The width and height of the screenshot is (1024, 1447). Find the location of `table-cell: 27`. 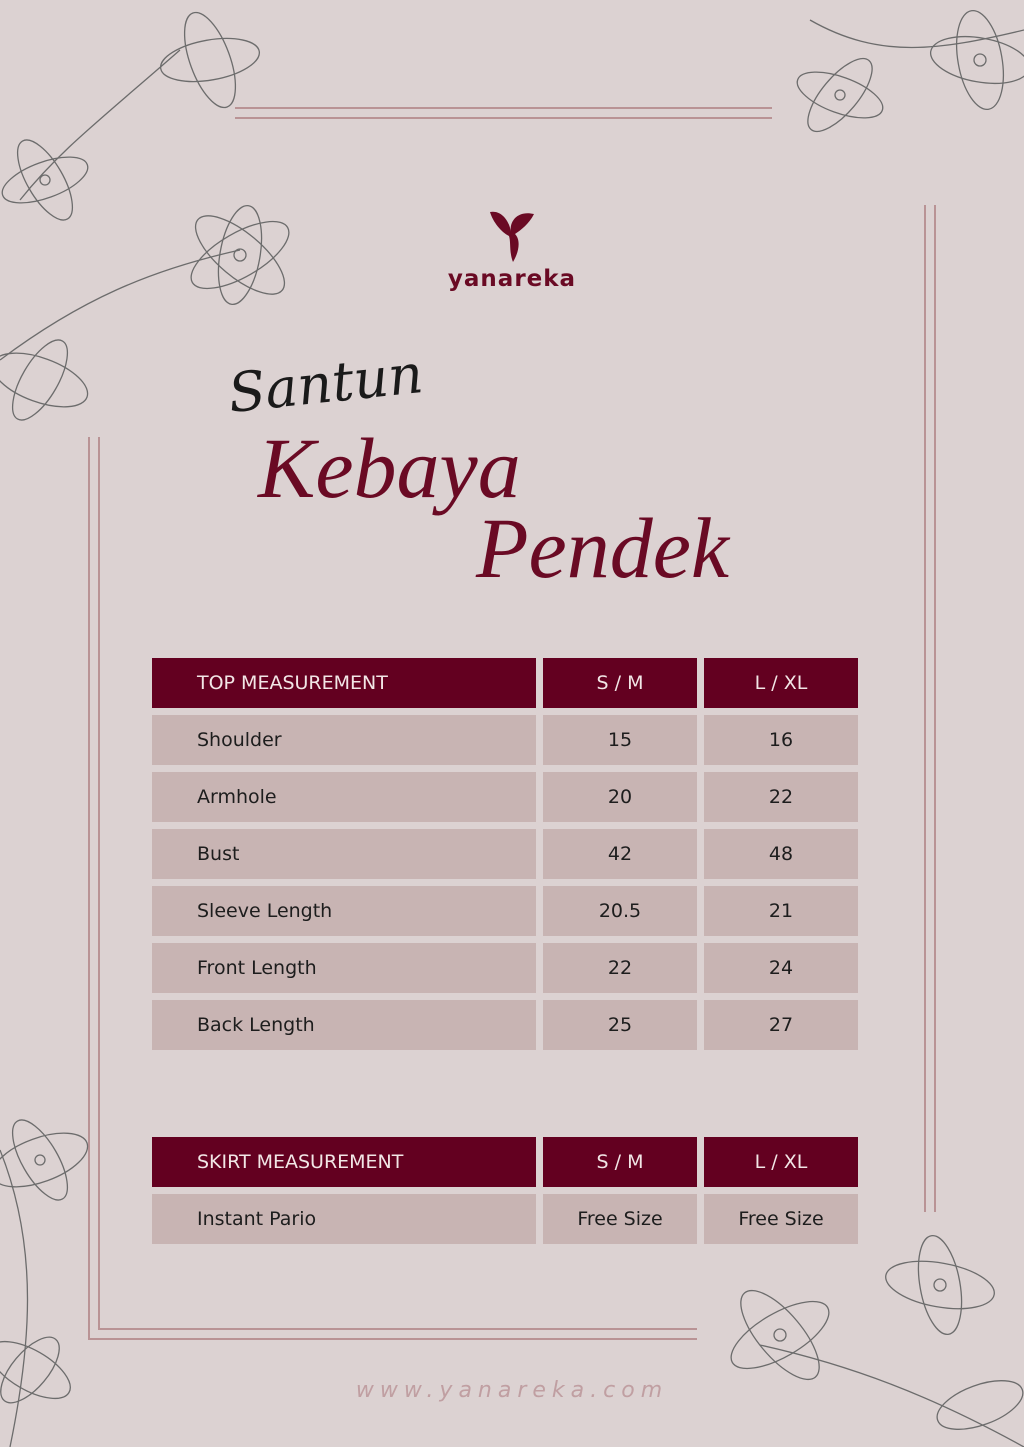

table-cell: 27 is located at coordinates (781, 1025).